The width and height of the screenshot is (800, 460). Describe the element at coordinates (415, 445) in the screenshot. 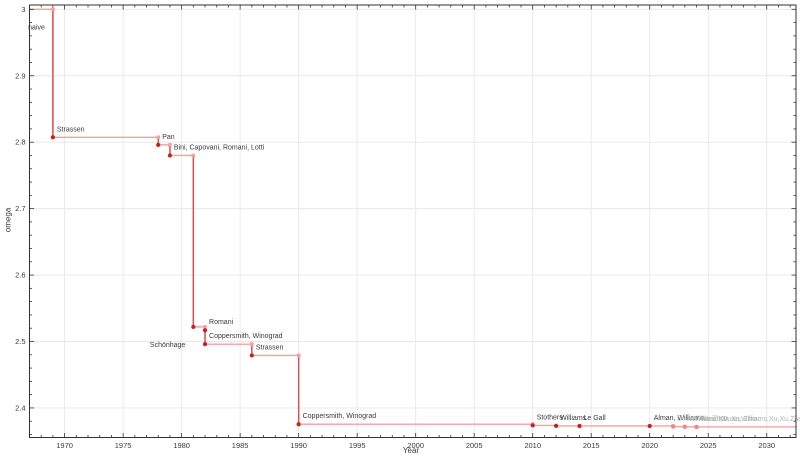

I see `x-tick-label: 2000` at that location.